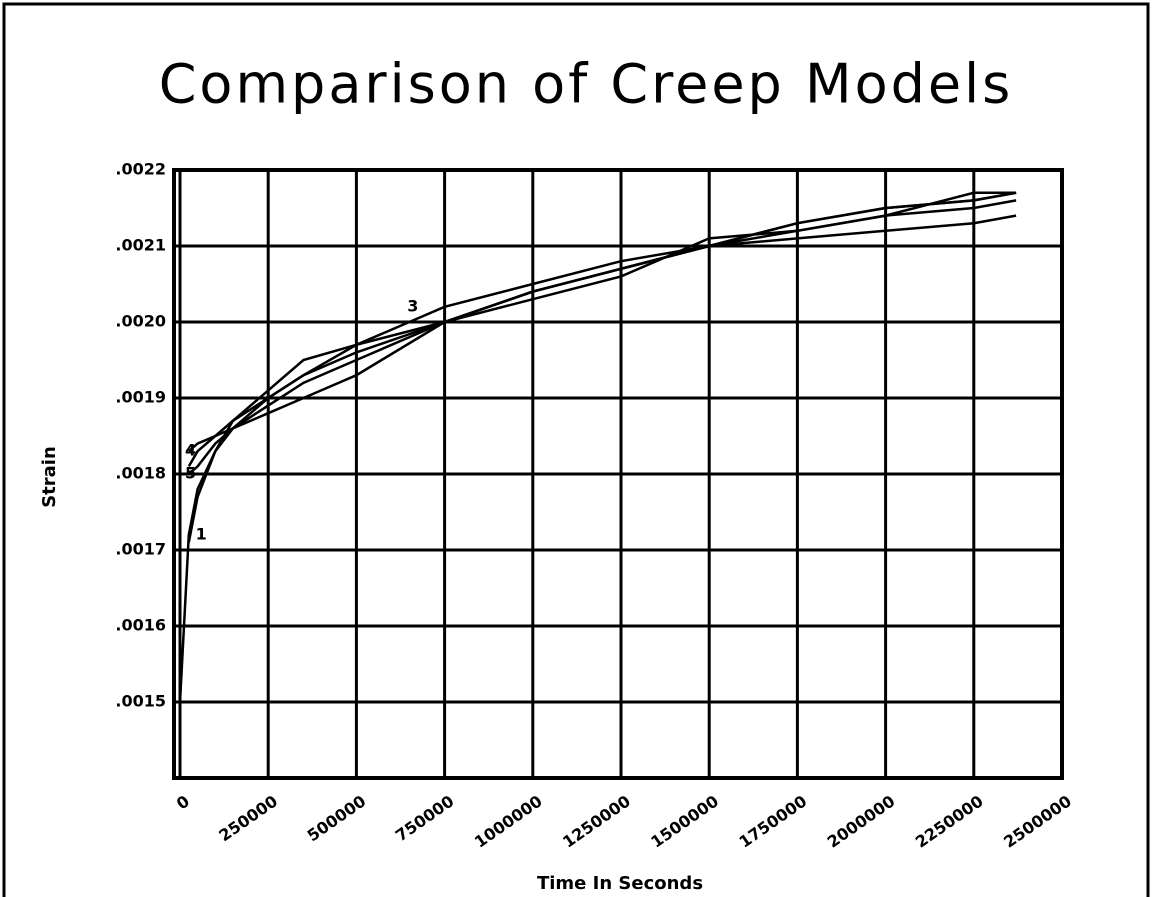 Image resolution: width=1152 pixels, height=897 pixels. What do you see at coordinates (596, 821) in the screenshot?
I see `x-tick-label: 1250000` at bounding box center [596, 821].